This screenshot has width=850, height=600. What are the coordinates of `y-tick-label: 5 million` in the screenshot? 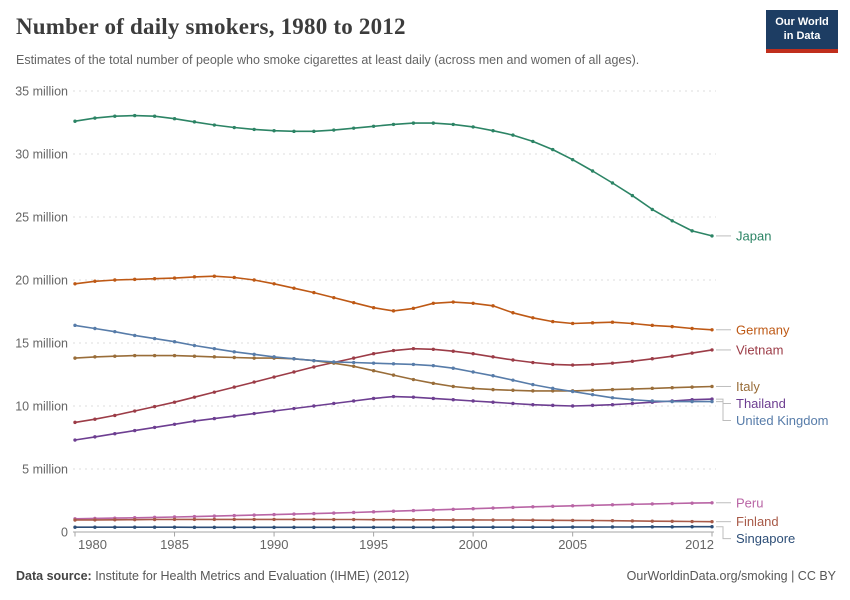 It's located at (45, 470).